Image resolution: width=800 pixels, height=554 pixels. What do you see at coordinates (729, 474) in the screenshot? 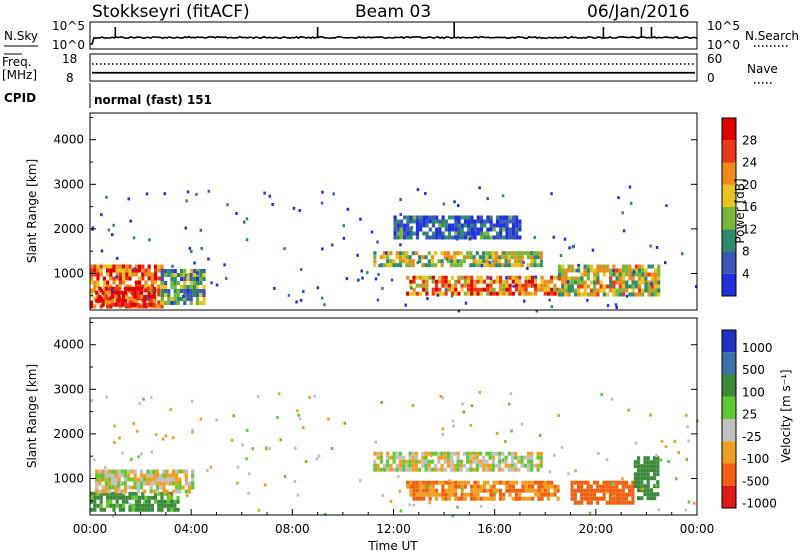
I see `colorbar-swatch` at bounding box center [729, 474].